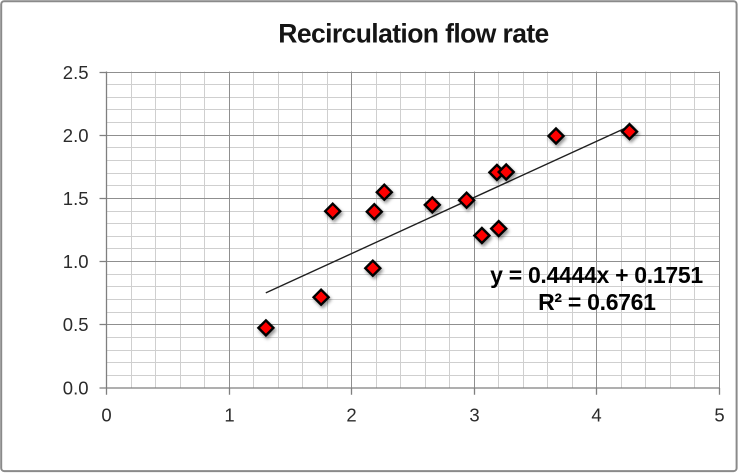  Describe the element at coordinates (76, 261) in the screenshot. I see `svg-text: 1.0` at that location.